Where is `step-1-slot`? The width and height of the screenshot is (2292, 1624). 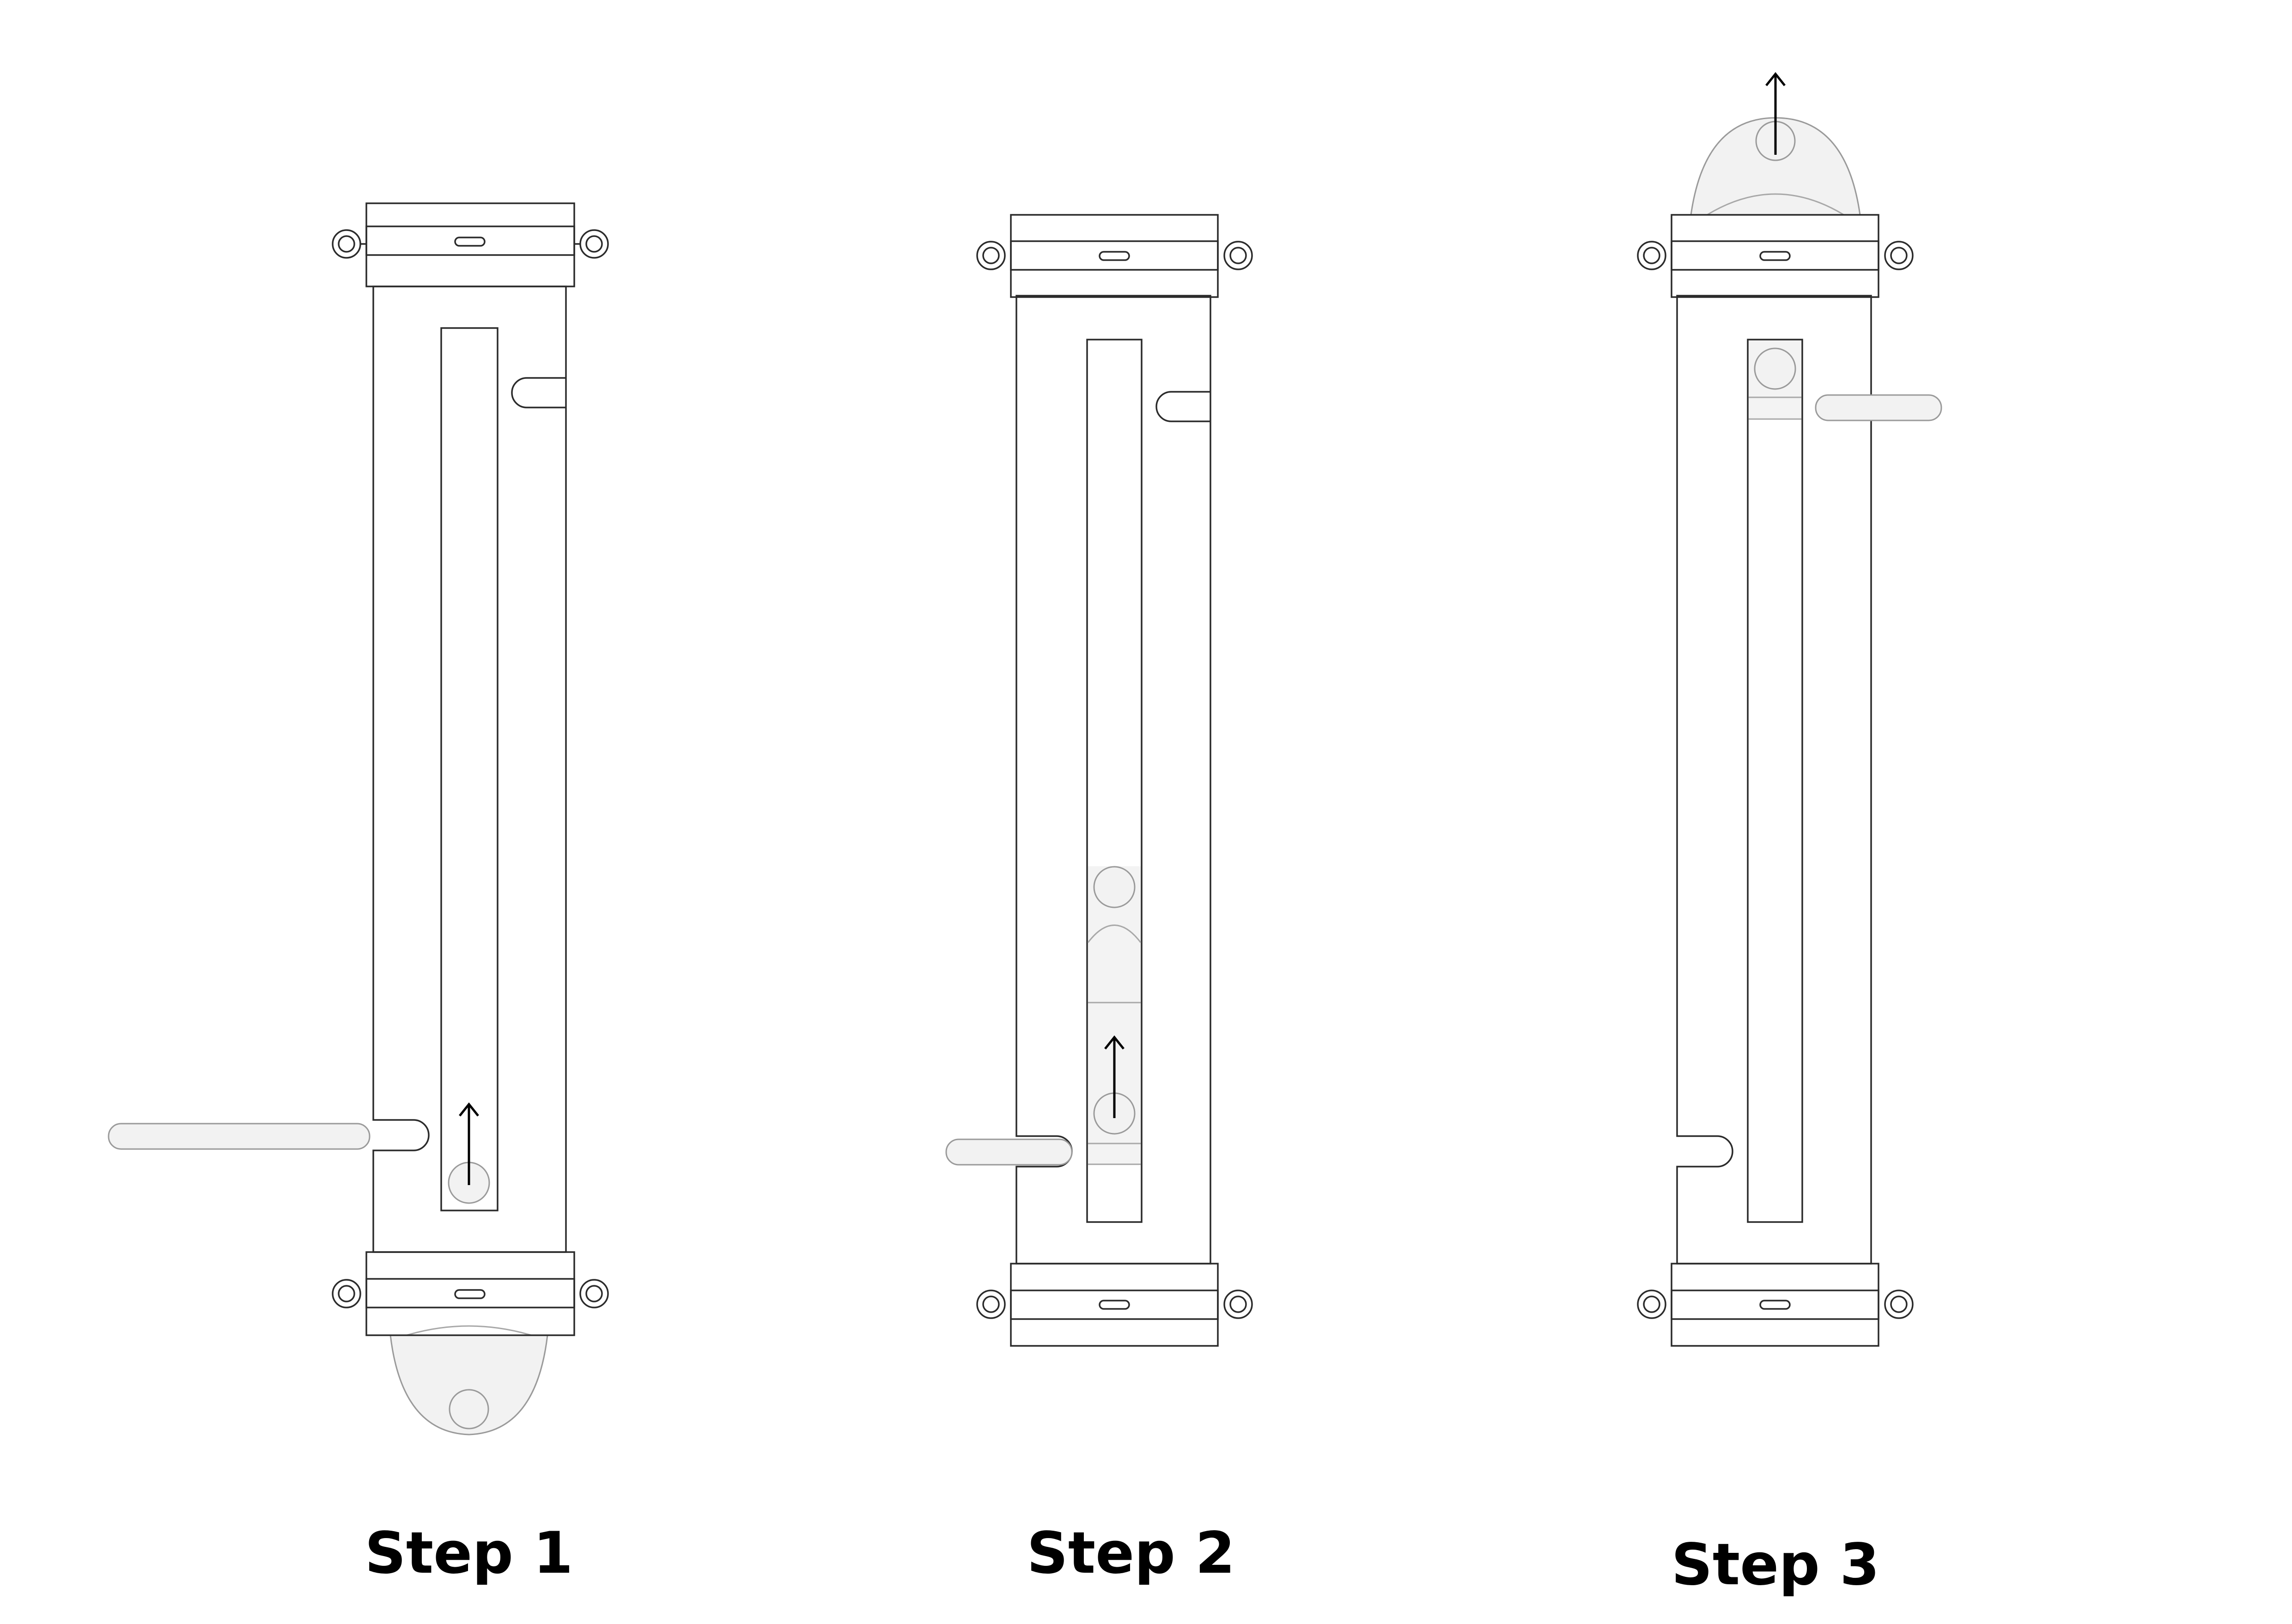 step-1-slot is located at coordinates (470, 769).